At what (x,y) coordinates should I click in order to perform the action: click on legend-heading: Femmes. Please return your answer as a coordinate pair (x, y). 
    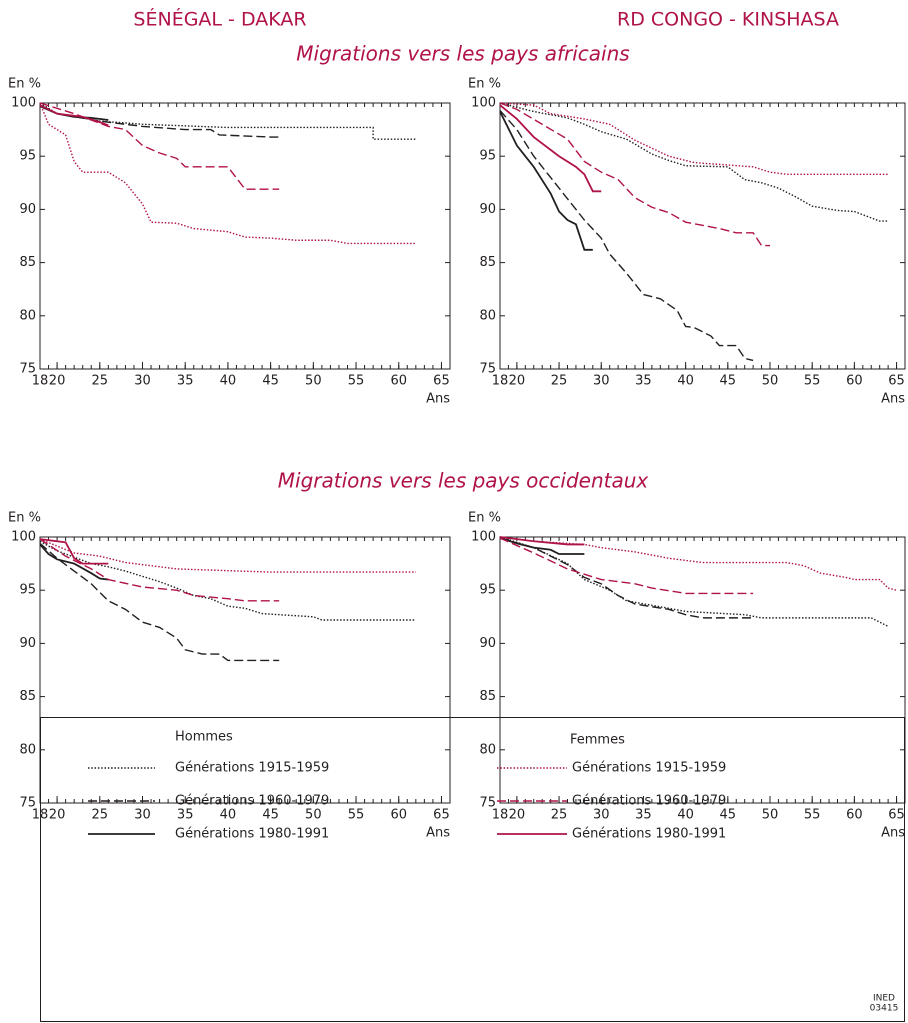
    Looking at the image, I should click on (597, 740).